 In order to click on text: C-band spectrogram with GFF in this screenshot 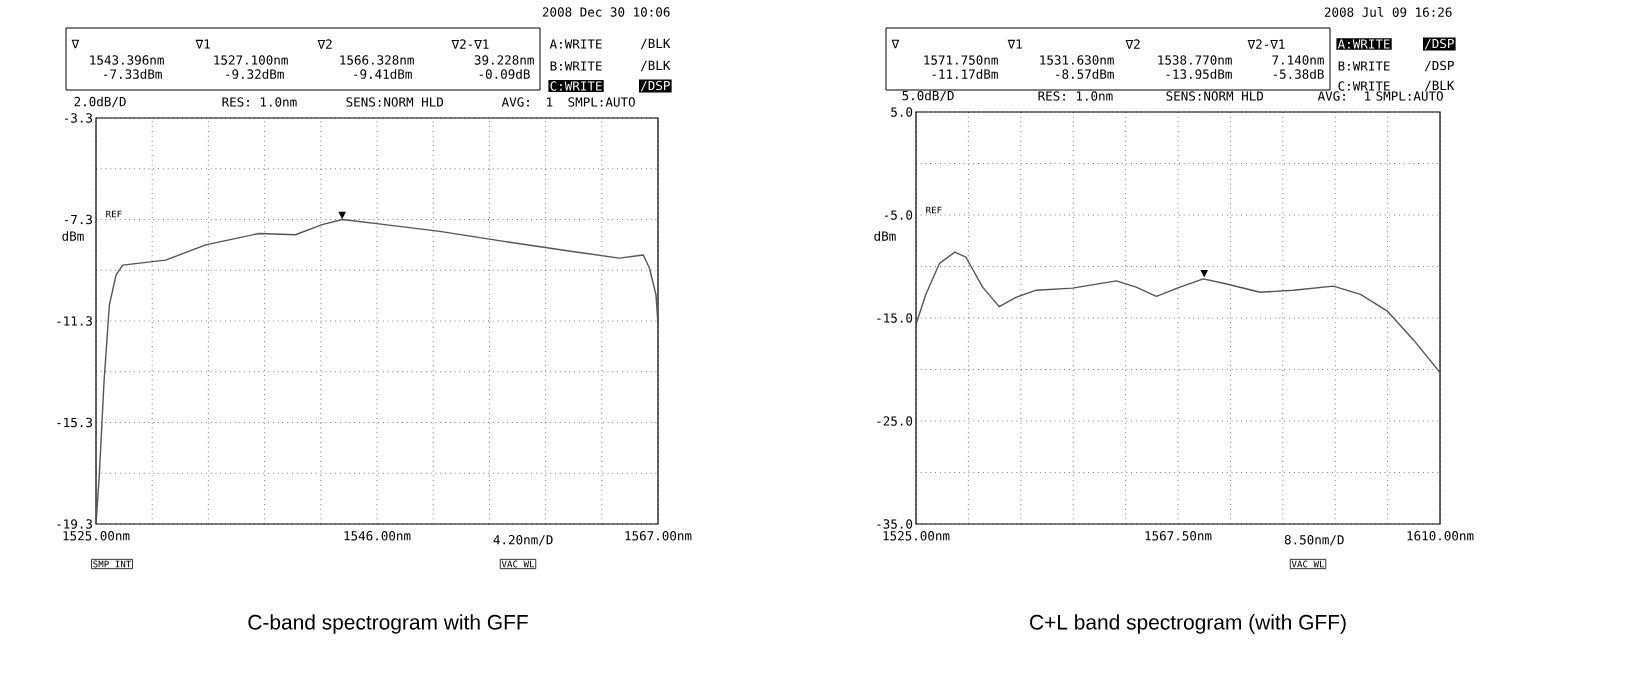, I will do `click(388, 624)`.